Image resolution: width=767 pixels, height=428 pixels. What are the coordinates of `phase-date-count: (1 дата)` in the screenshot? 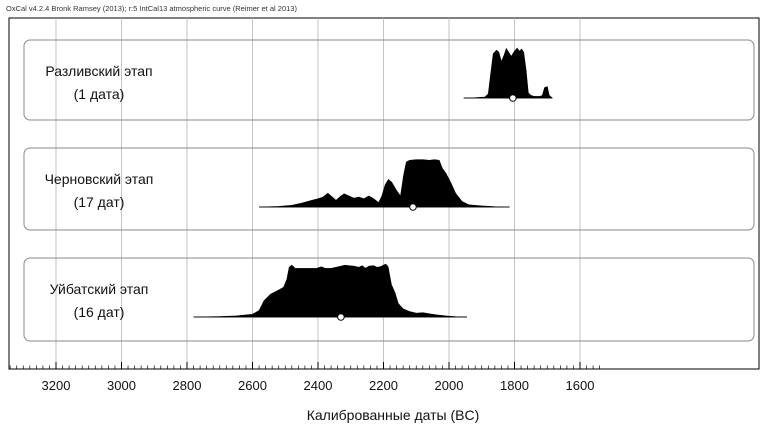 It's located at (99, 94).